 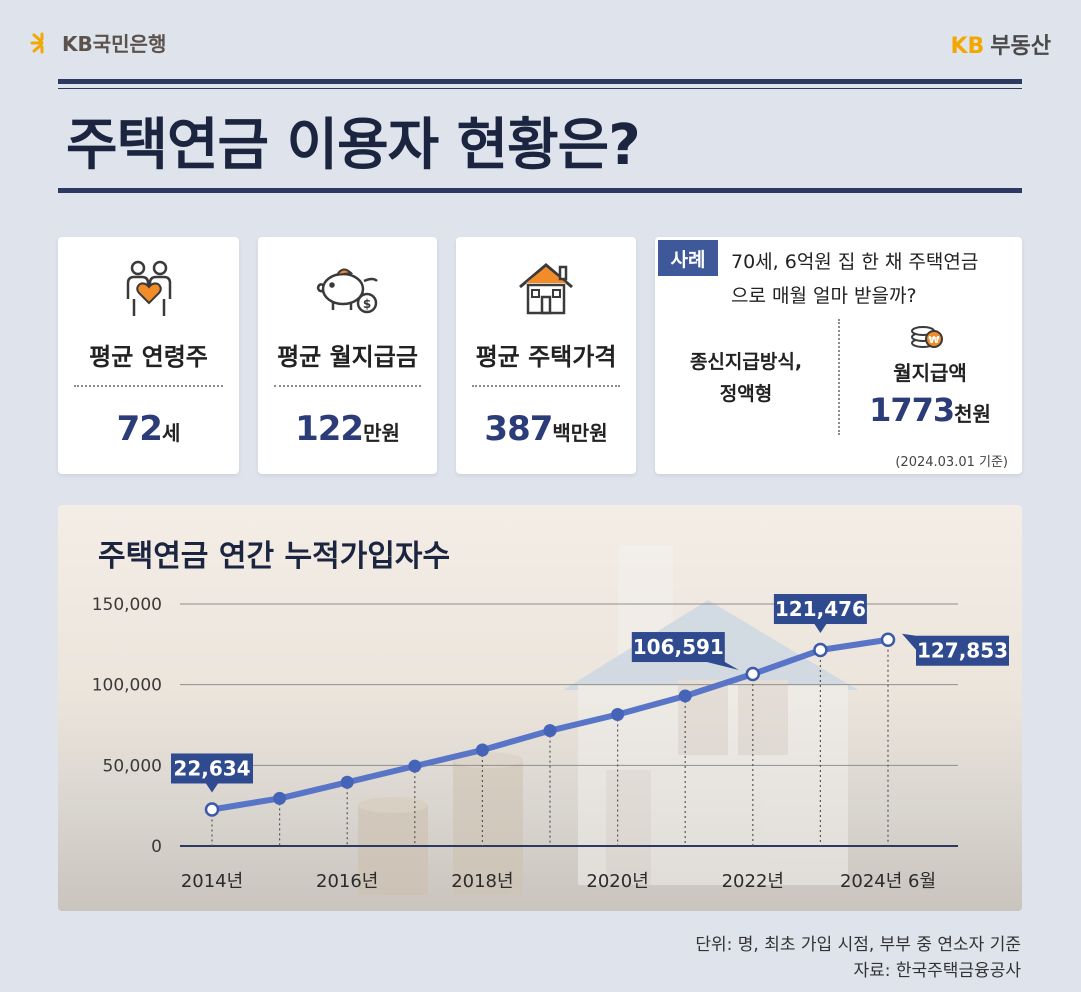 I want to click on source-note: 자료: 한국주택금융공사, so click(x=937, y=971).